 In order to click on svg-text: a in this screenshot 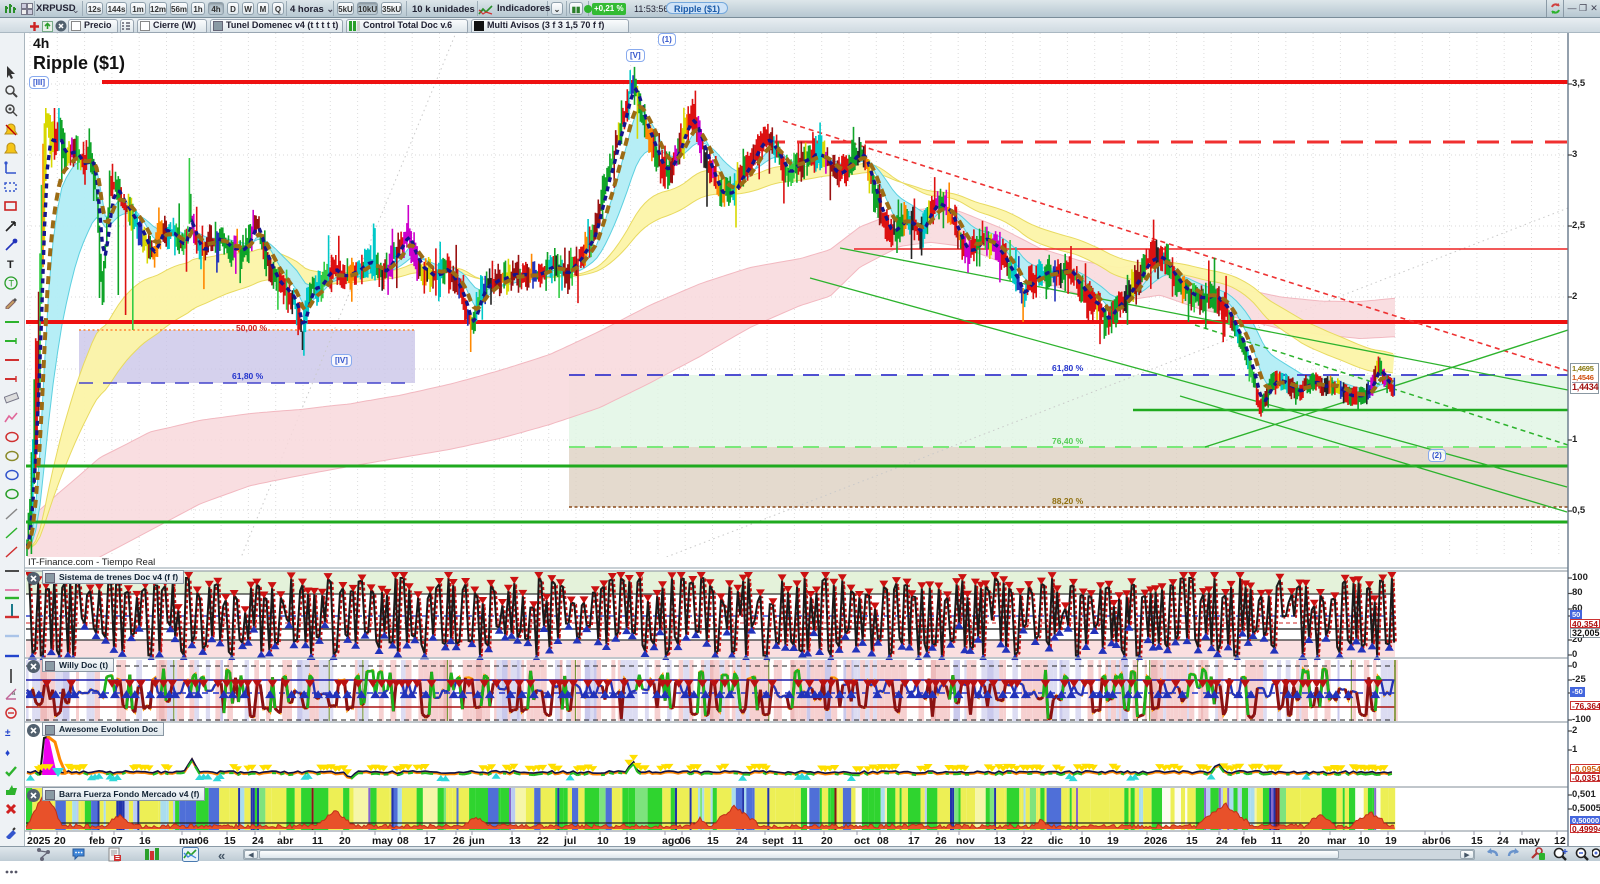, I will do `click(14, 694)`.